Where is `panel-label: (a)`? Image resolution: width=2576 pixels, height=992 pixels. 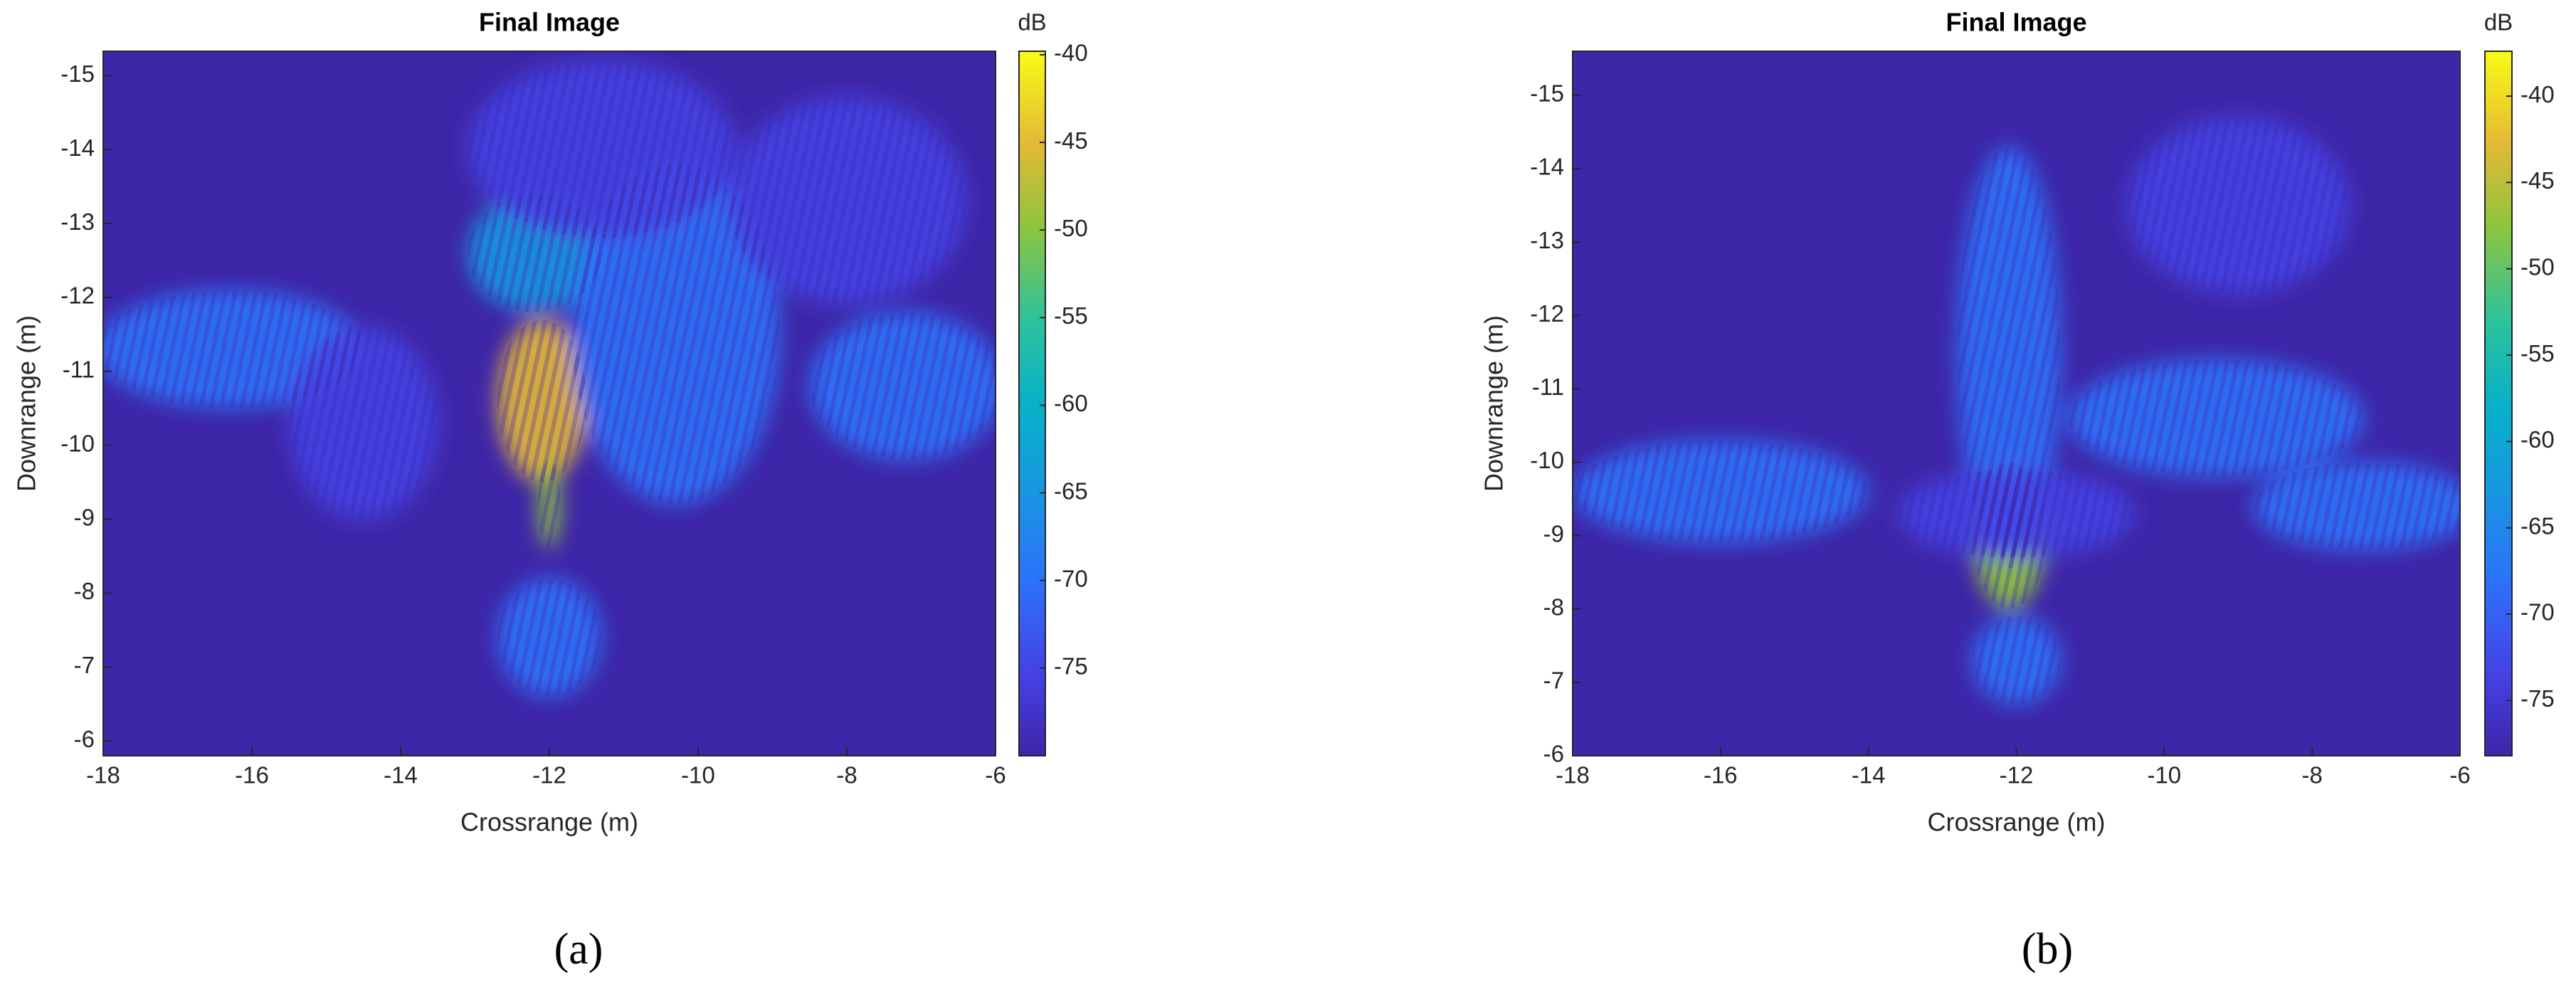 panel-label: (a) is located at coordinates (578, 949).